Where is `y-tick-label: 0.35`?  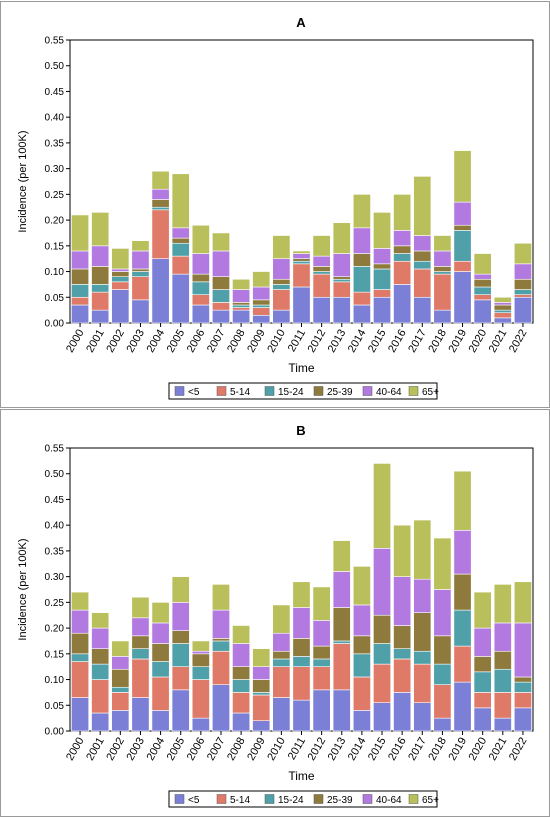 y-tick-label: 0.35 is located at coordinates (55, 143).